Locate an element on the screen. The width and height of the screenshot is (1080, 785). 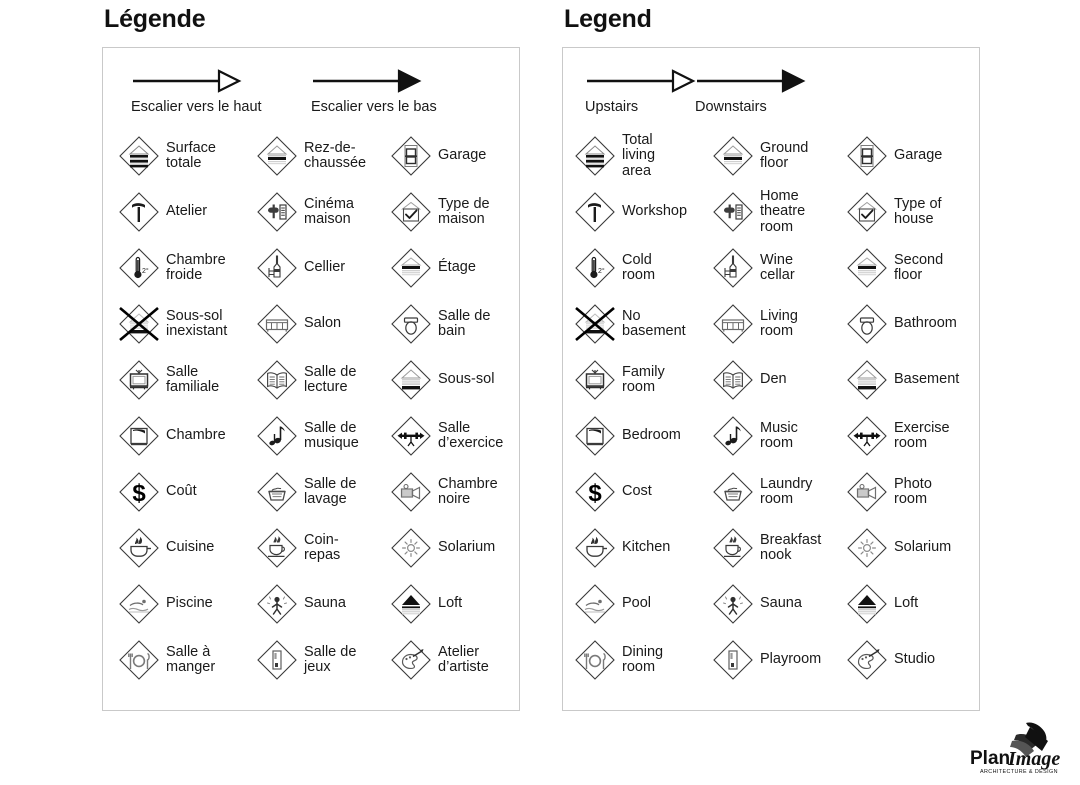
legend-entry: Ground floor is located at coordinates (781, 156).